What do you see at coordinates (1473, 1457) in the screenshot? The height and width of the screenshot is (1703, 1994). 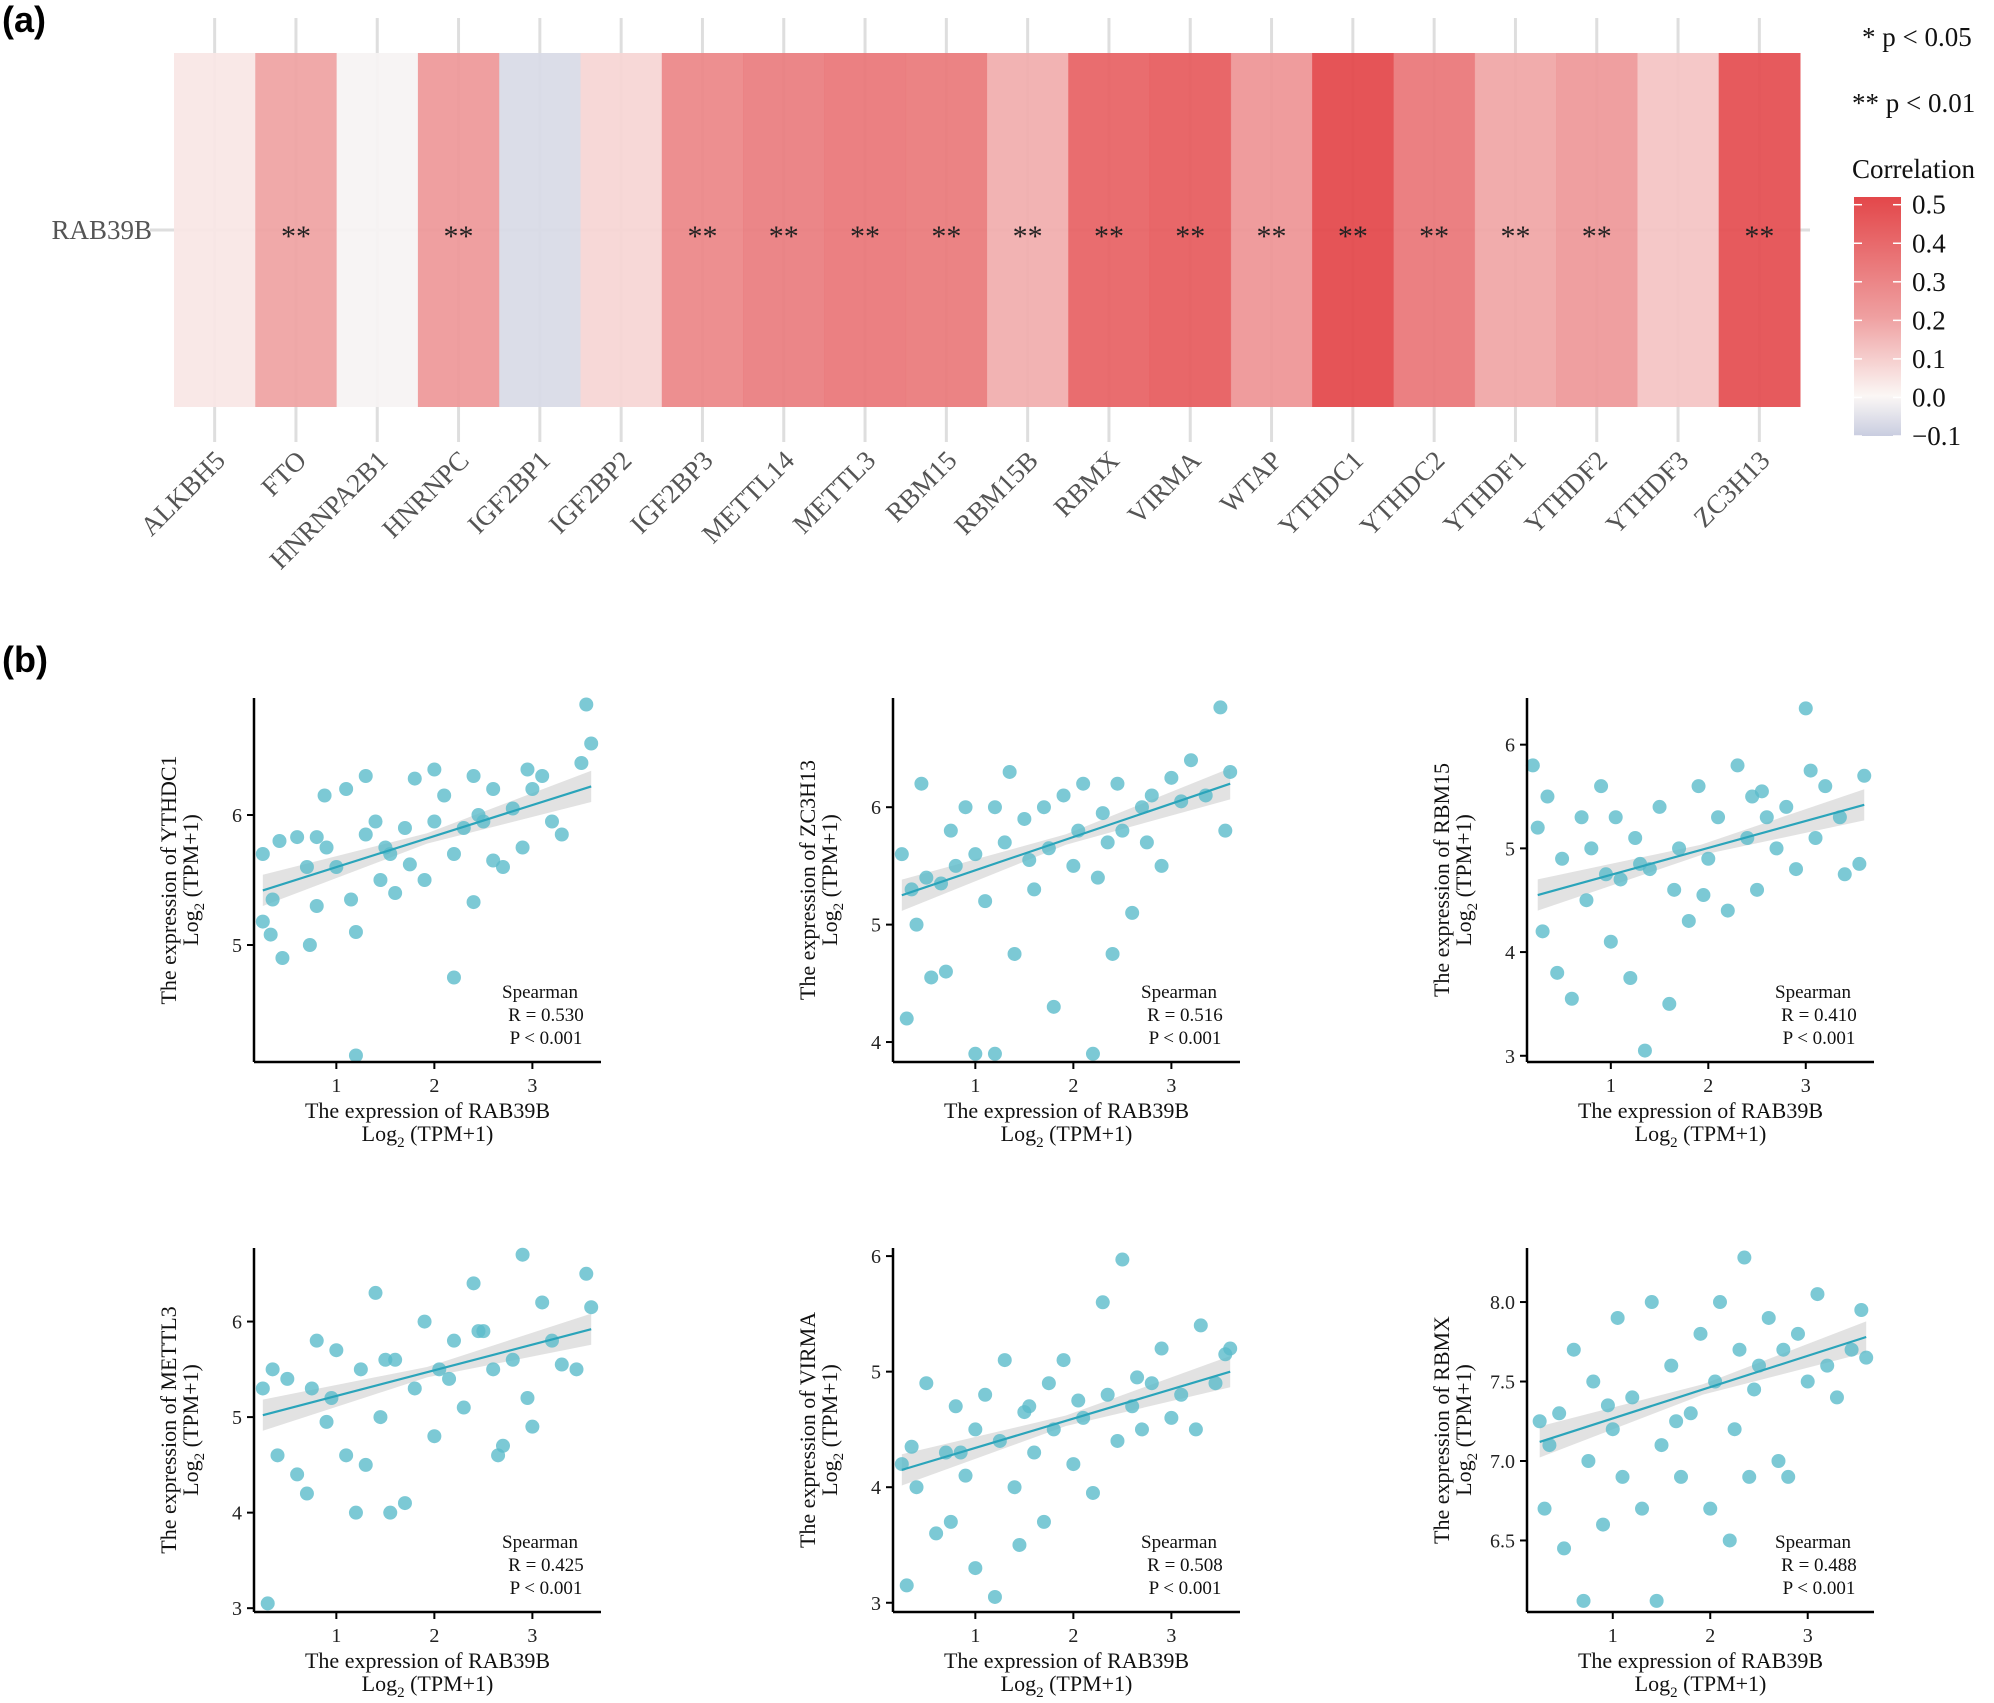 I see `log-subscript: 2` at bounding box center [1473, 1457].